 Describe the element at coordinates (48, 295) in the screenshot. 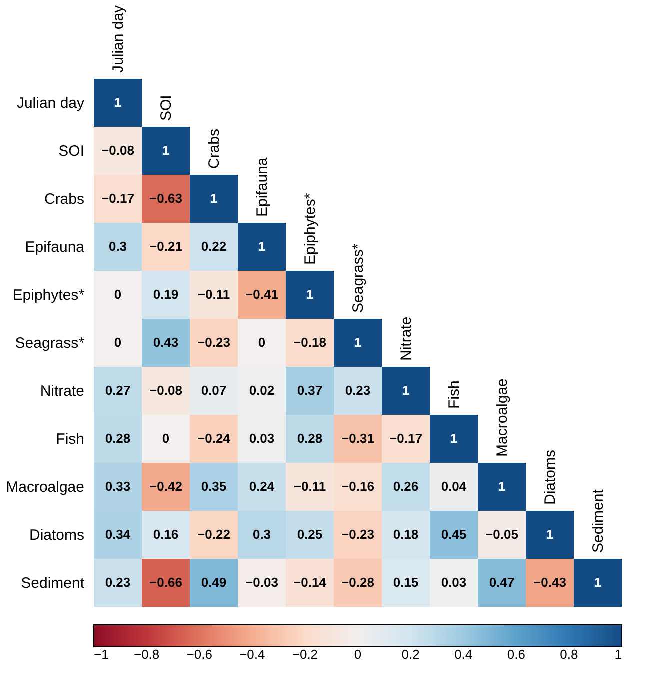

I see `y-tick-label: Epiphytes*` at that location.